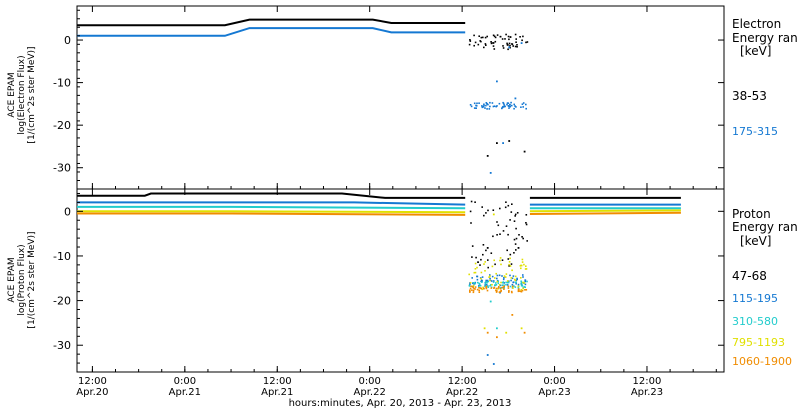 The height and width of the screenshot is (410, 800). What do you see at coordinates (497, 337) in the screenshot?
I see `series-outlier-1060-1900` at bounding box center [497, 337].